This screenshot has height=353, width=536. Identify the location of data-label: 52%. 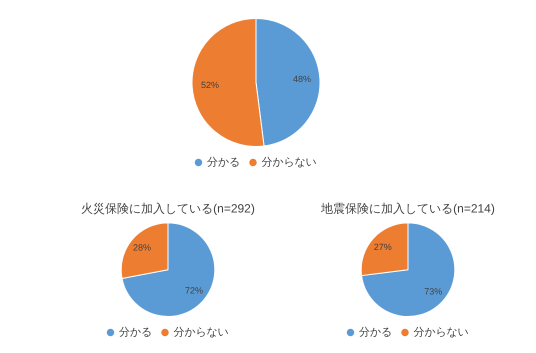
(210, 85).